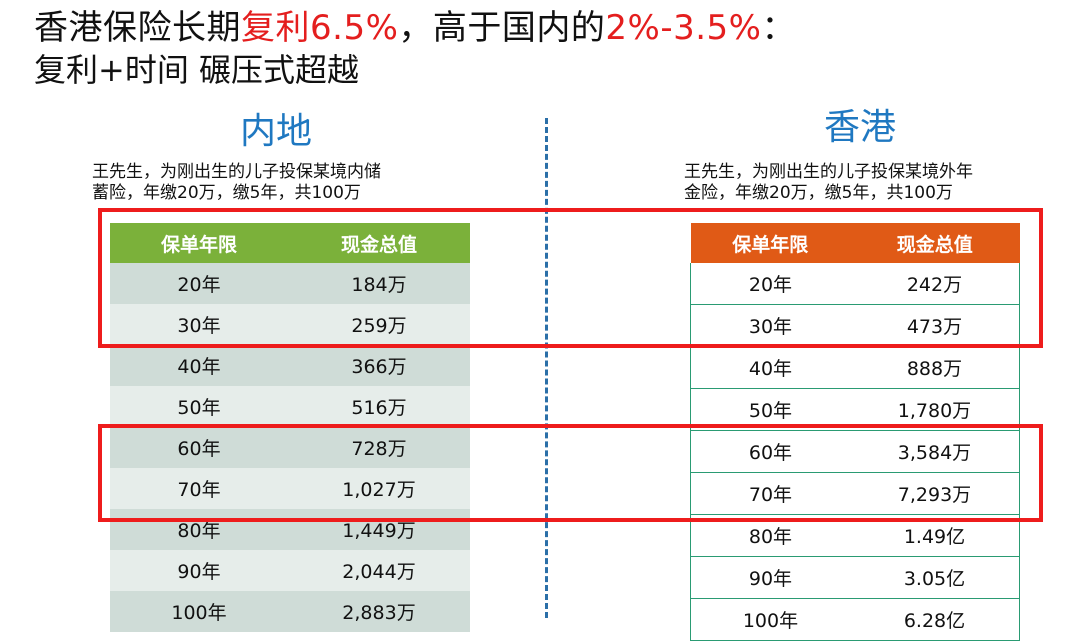 The width and height of the screenshot is (1080, 642). I want to click on value-cell: 242万, so click(934, 284).